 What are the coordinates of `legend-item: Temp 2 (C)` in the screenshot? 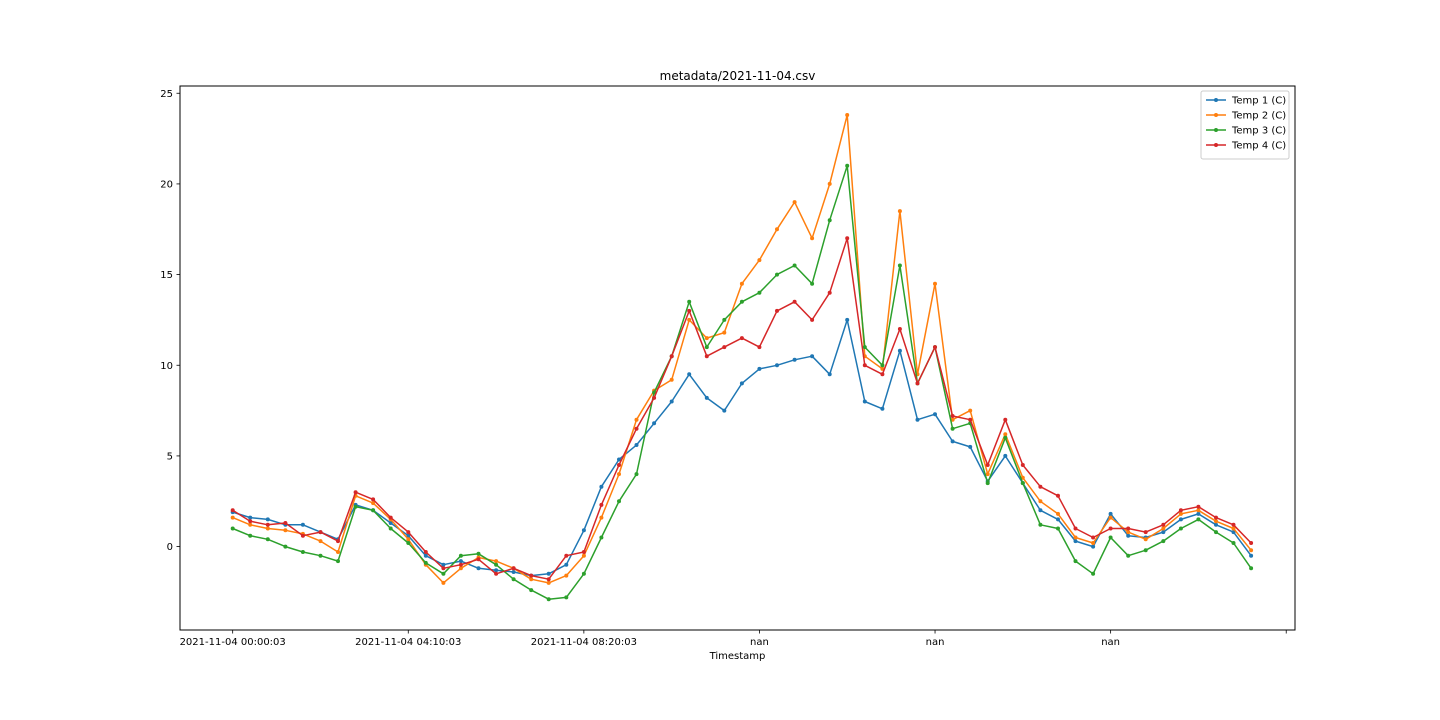 It's located at (1246, 116).